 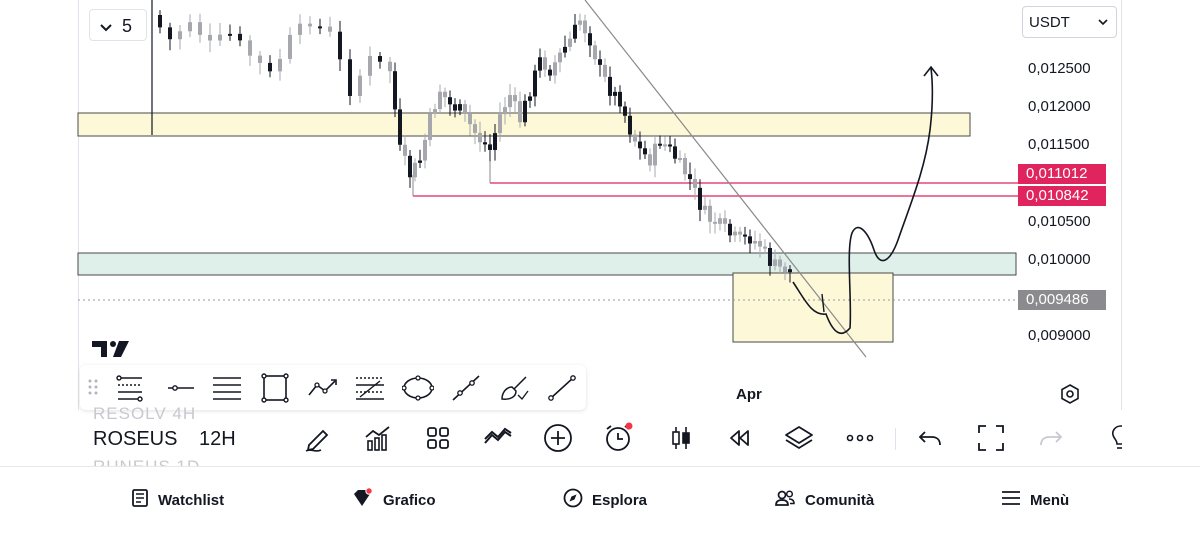 I want to click on add-icon, so click(x=558, y=438).